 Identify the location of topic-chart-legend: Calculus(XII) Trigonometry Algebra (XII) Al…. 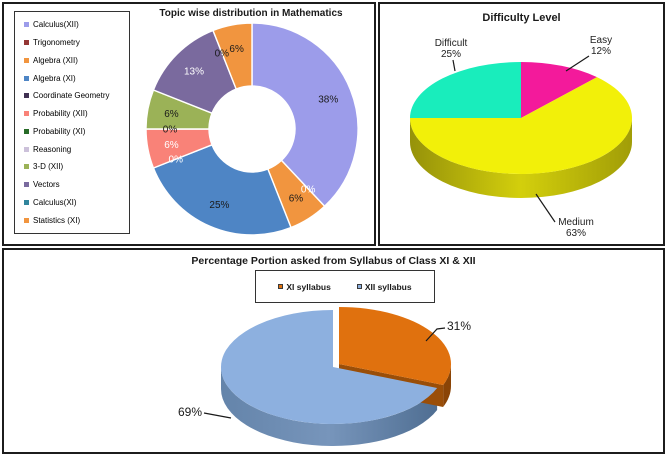
(72, 122).